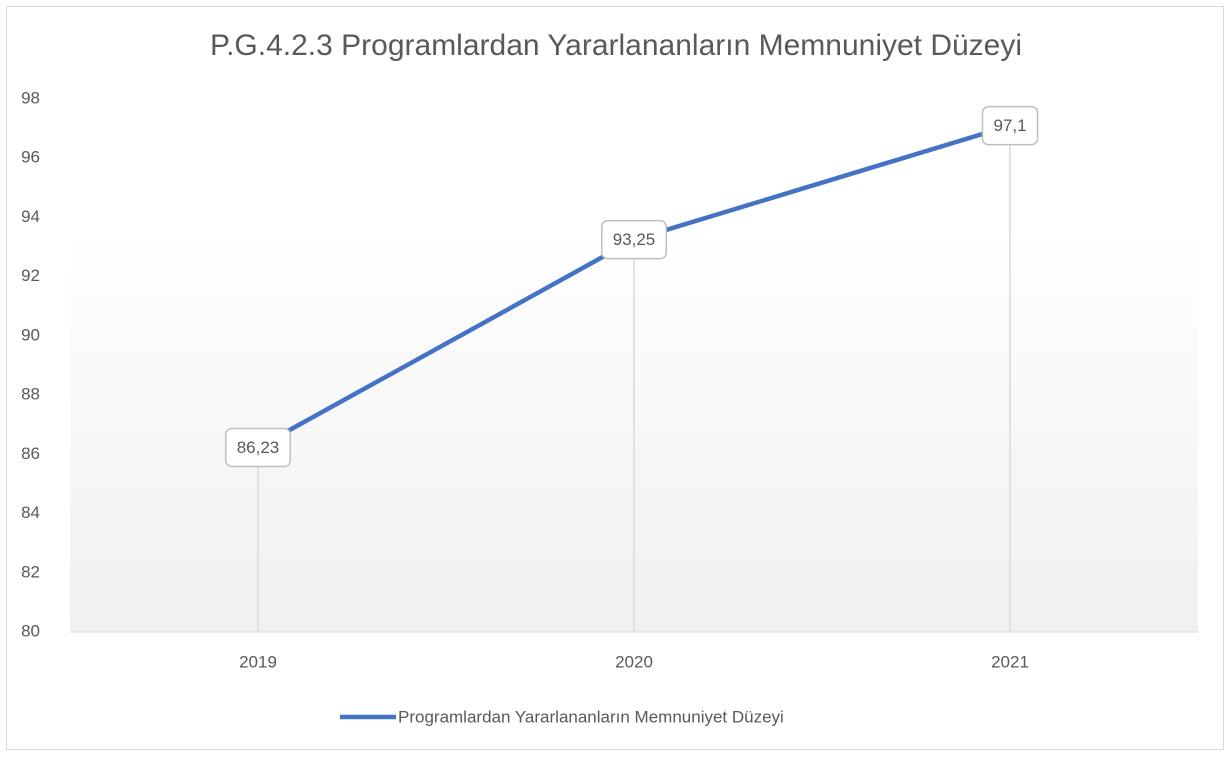  I want to click on x-tick-label: 2019, so click(258, 661).